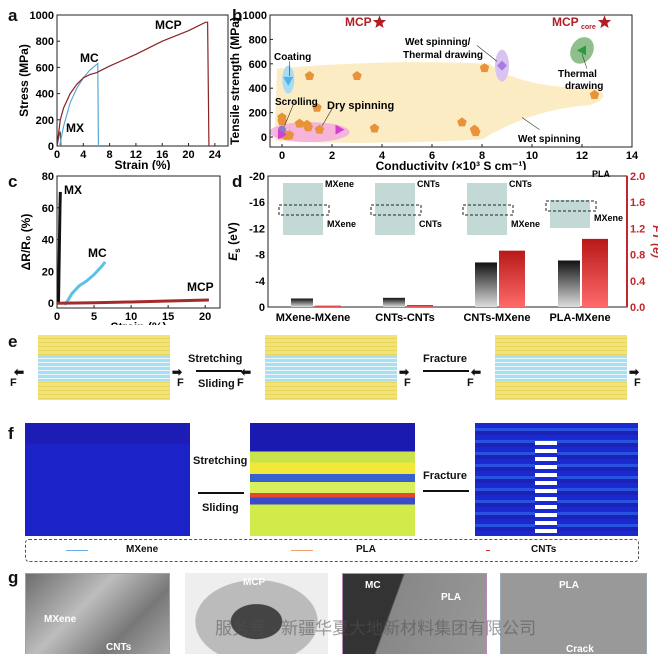 This screenshot has width=658, height=654. What do you see at coordinates (257, 203) in the screenshot?
I see `y-tick-label-left: -16` at bounding box center [257, 203].